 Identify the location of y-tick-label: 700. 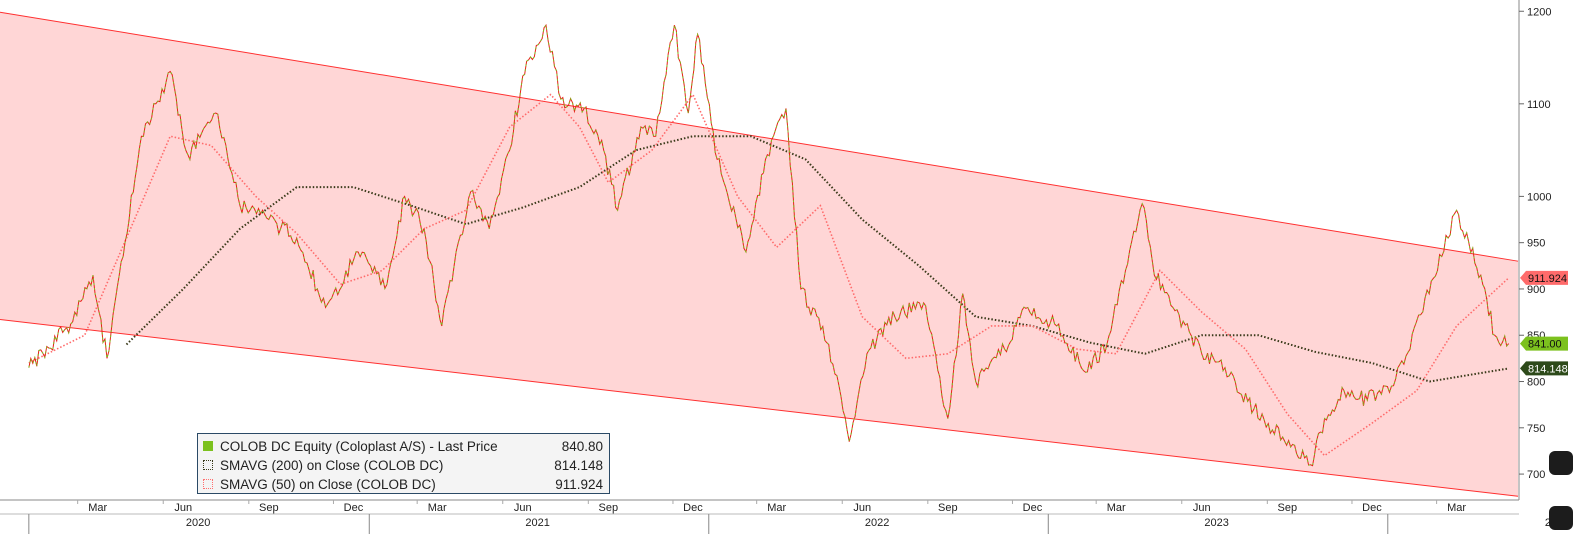
(1536, 475).